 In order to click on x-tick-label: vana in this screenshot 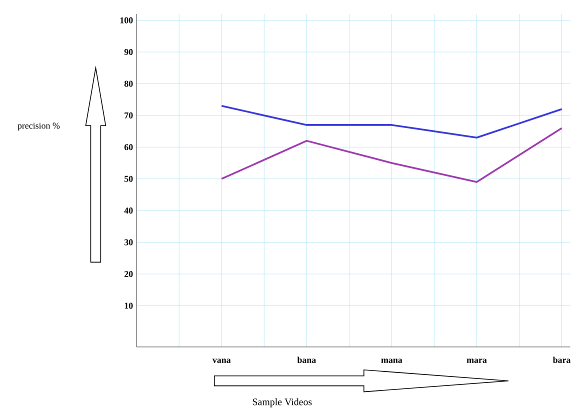, I will do `click(221, 361)`.